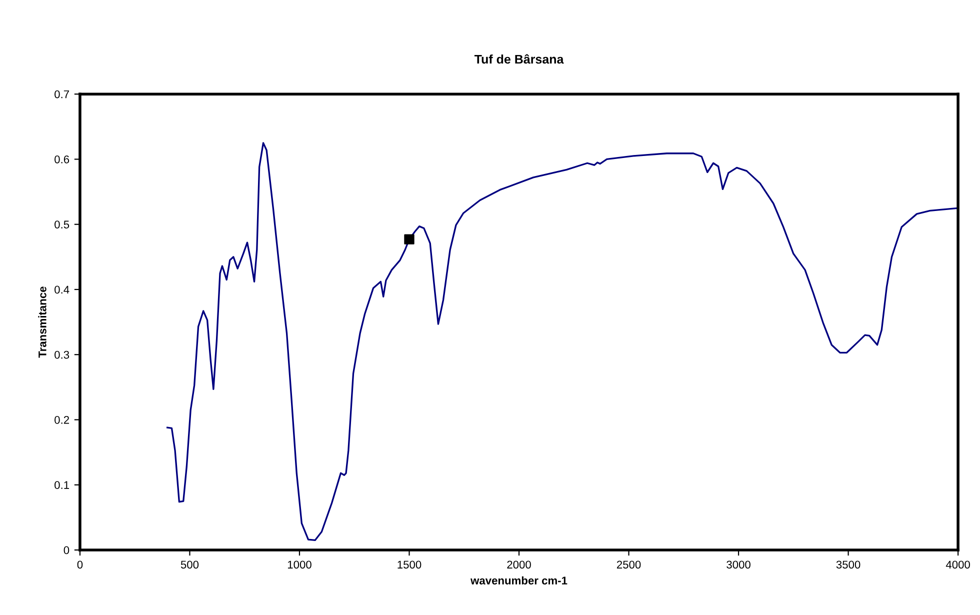  What do you see at coordinates (738, 564) in the screenshot?
I see `x-tick-label: 3000` at bounding box center [738, 564].